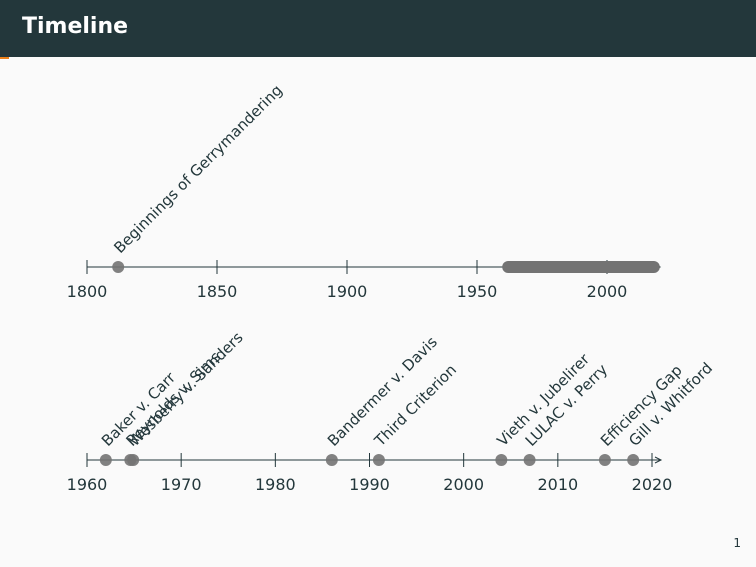 The width and height of the screenshot is (756, 567). What do you see at coordinates (652, 484) in the screenshot?
I see `tick-label: 2020` at bounding box center [652, 484].